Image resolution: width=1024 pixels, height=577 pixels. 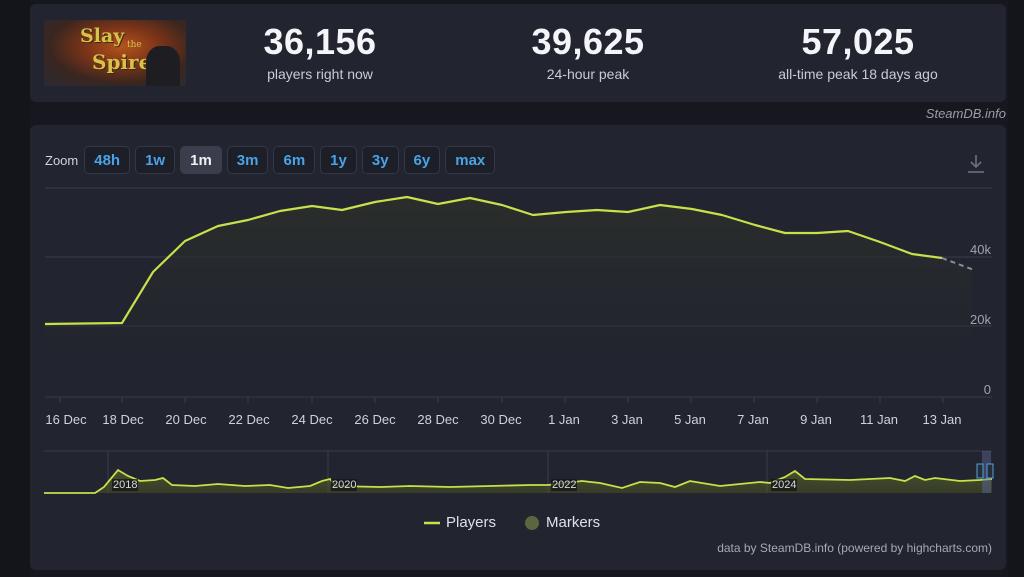 I want to click on navigator-year-label: 2022, so click(x=564, y=485).